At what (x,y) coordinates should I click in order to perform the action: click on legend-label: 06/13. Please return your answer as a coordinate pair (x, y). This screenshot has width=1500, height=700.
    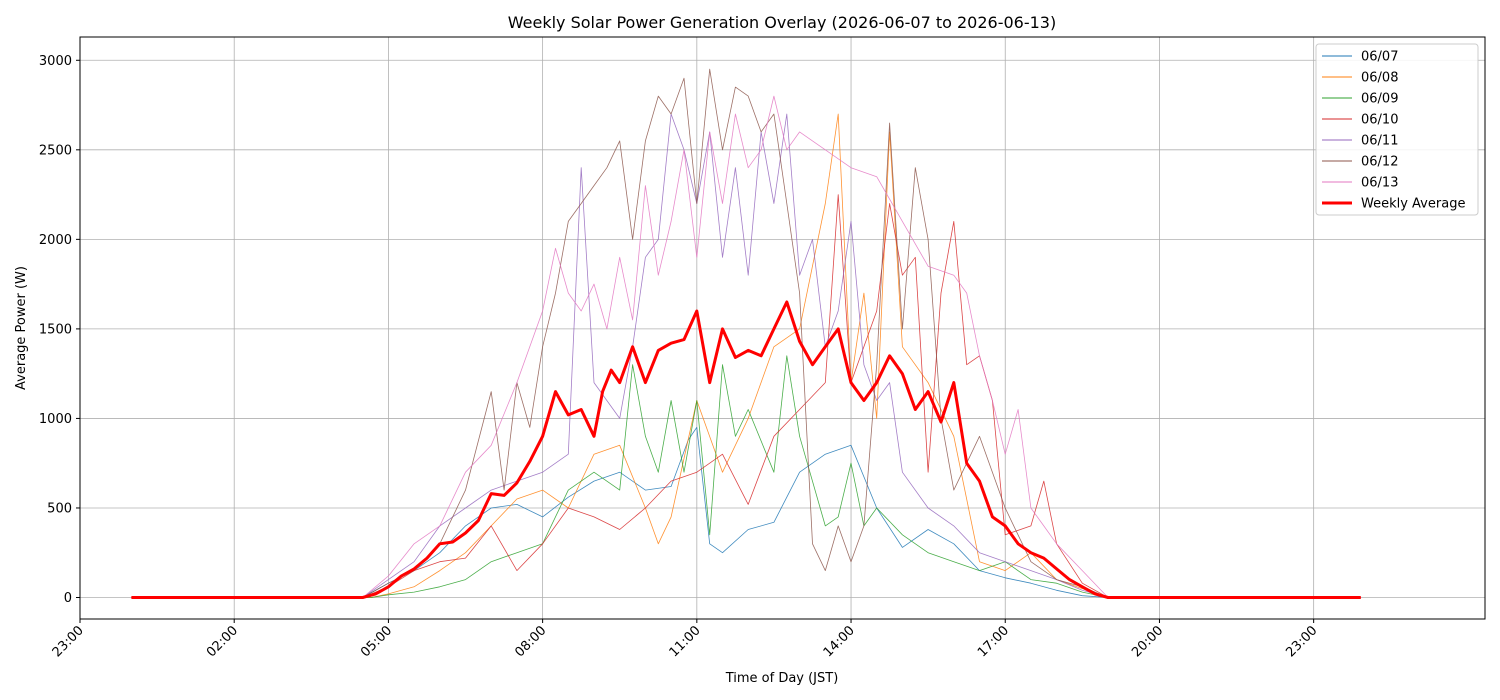
    Looking at the image, I should click on (1379, 183).